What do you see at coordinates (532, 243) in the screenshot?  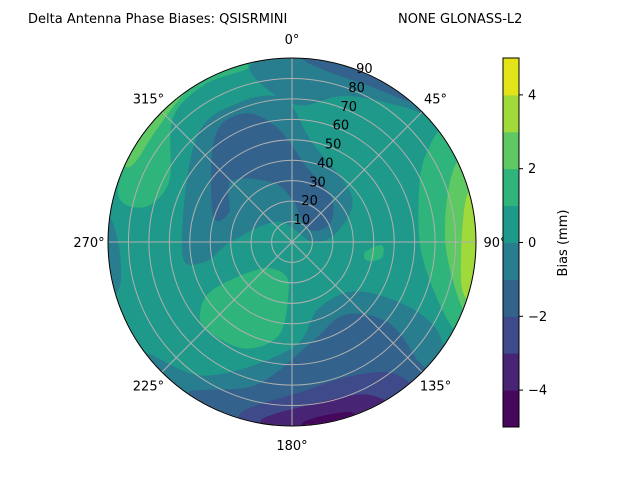 I see `colorbar-tick-label: 0` at bounding box center [532, 243].